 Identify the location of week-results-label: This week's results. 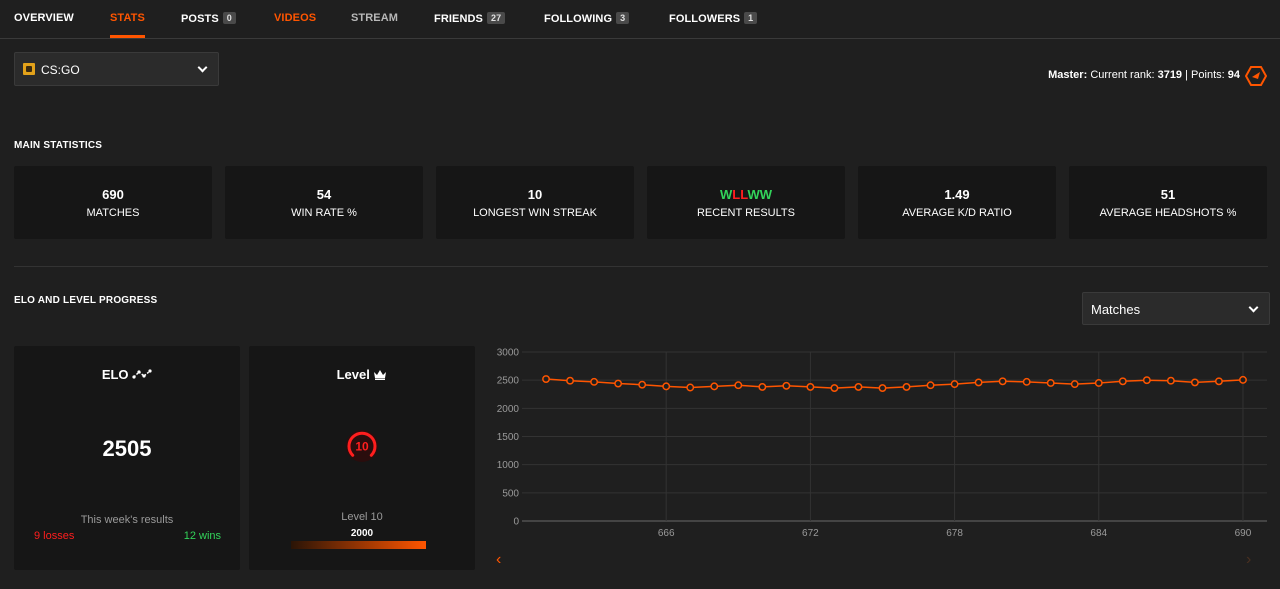
(127, 520).